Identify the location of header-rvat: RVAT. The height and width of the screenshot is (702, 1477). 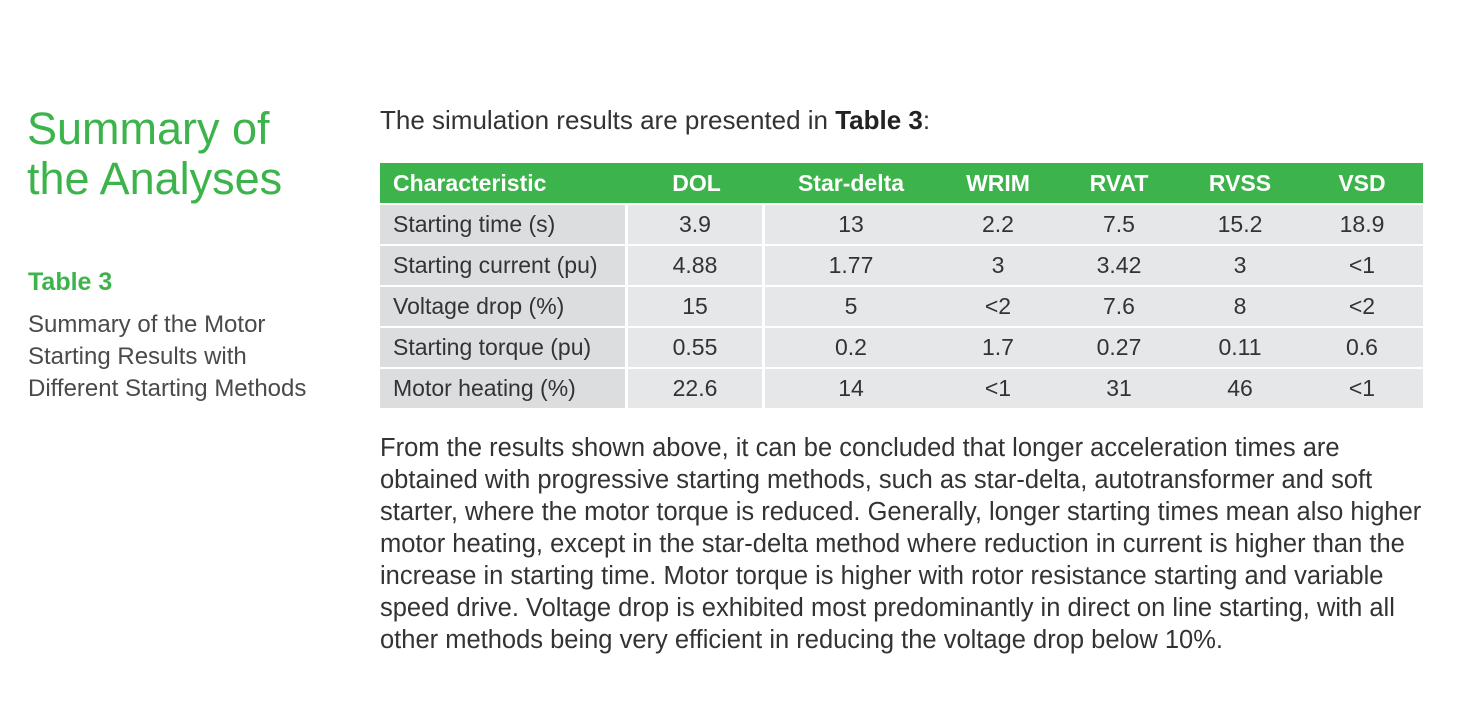
(1119, 183).